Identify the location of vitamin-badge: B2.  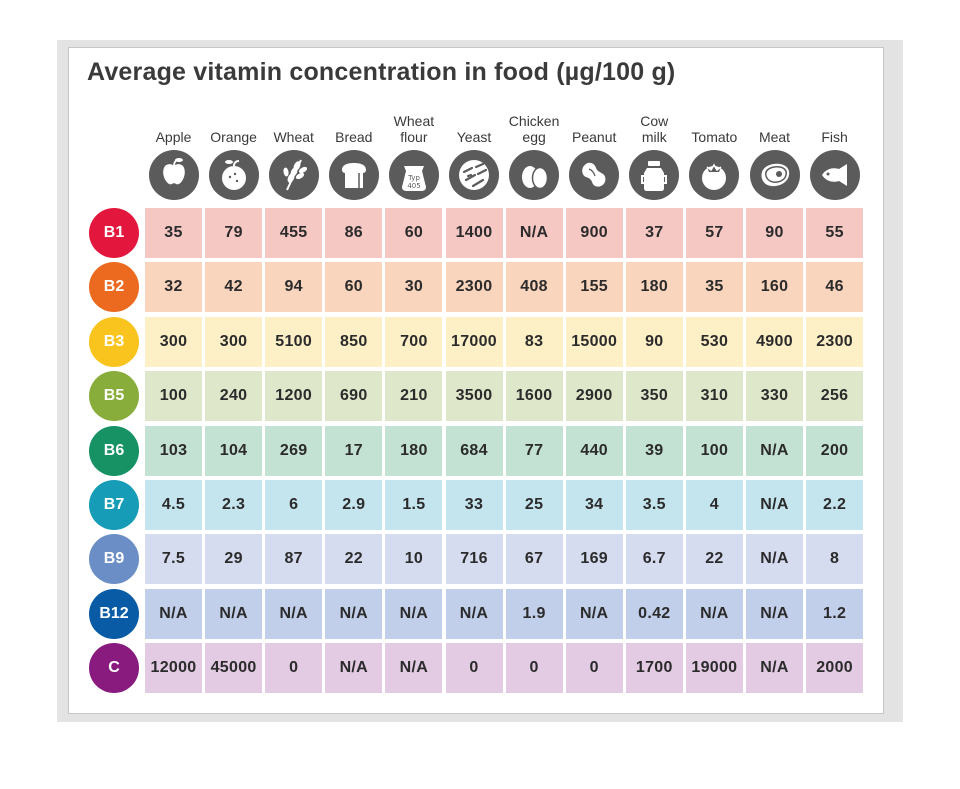
(114, 287).